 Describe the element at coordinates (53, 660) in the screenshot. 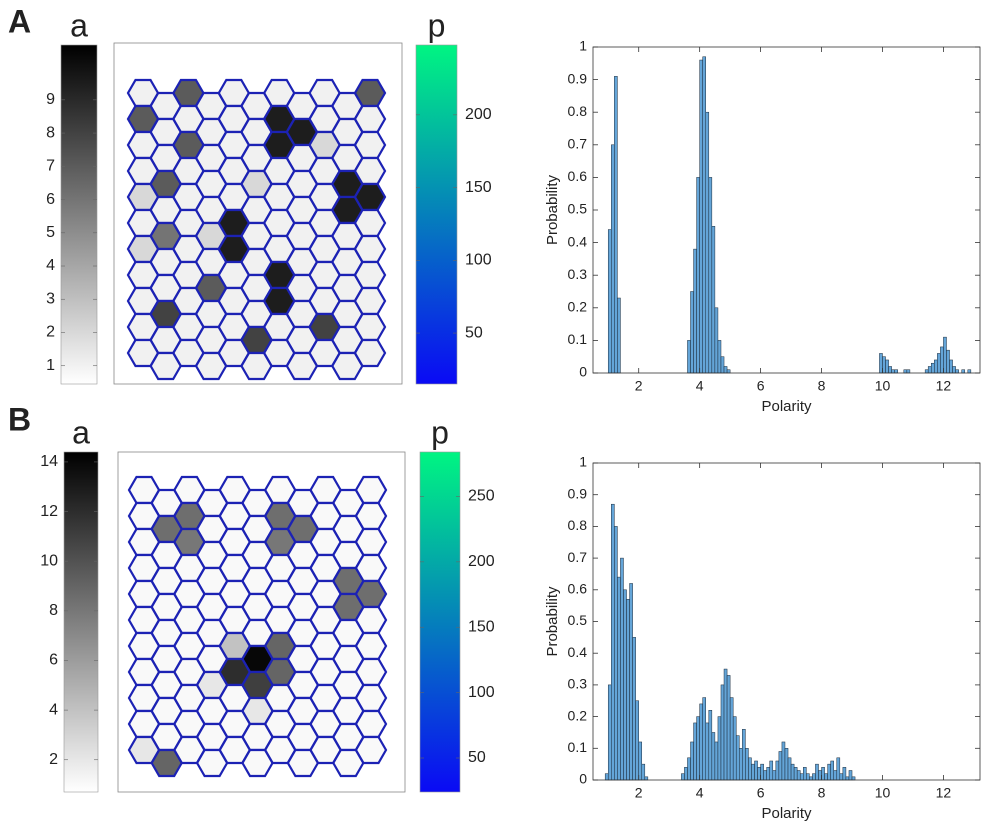

I see `colorbar-tick-label: 6` at that location.